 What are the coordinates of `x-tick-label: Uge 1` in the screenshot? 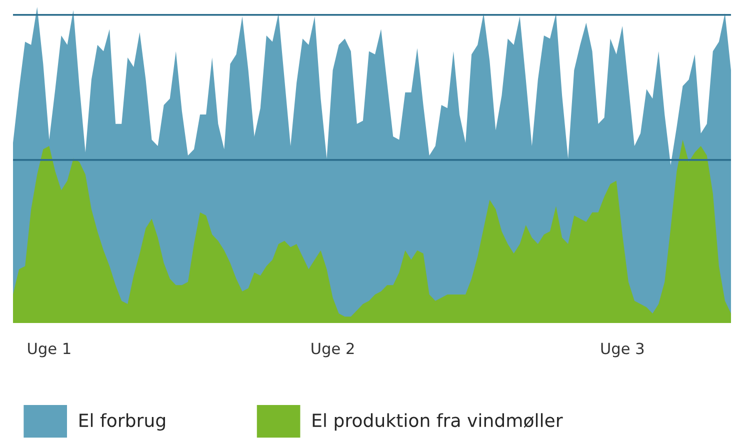 It's located at (49, 350).